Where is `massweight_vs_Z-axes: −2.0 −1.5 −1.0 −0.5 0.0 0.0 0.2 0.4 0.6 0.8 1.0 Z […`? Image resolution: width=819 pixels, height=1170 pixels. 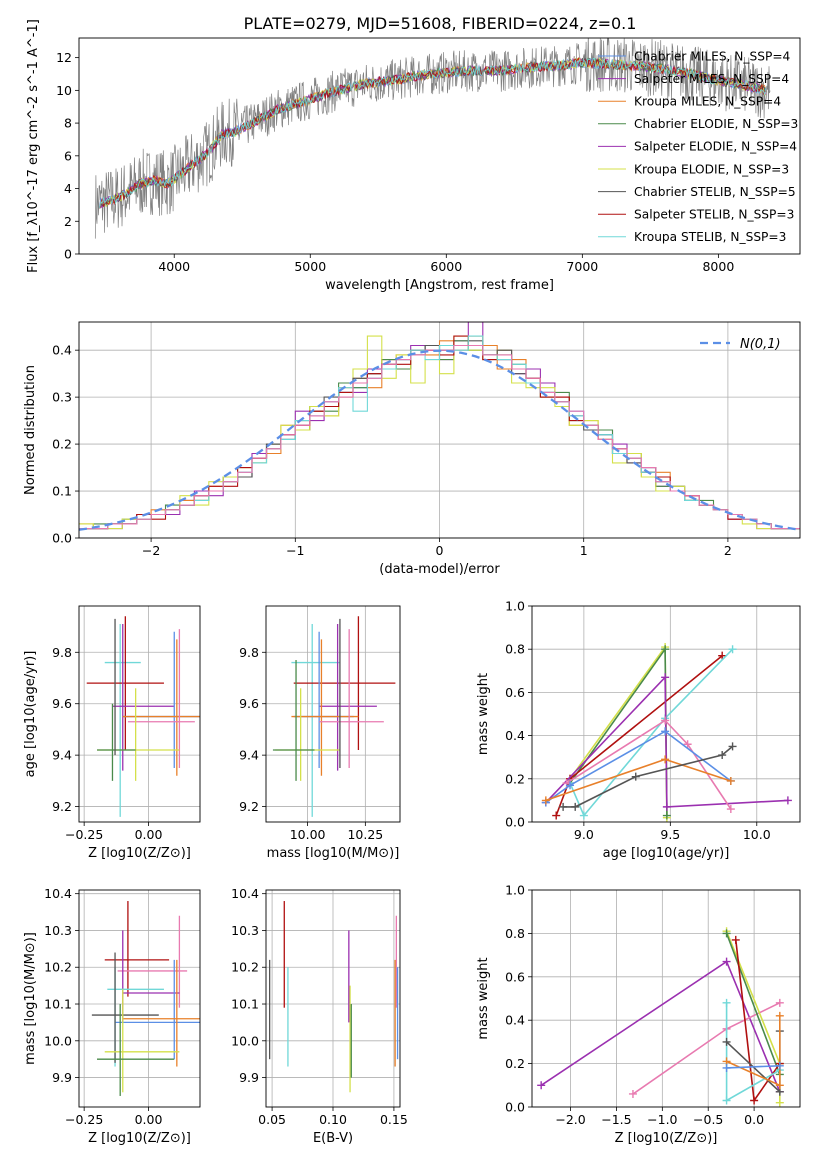
massweight_vs_Z-axes: −2.0 −1.5 −1.0 −0.5 0.0 0.0 0.2 0.4 0.6 0.8 1.0 Z [… is located at coordinates (638, 1014).